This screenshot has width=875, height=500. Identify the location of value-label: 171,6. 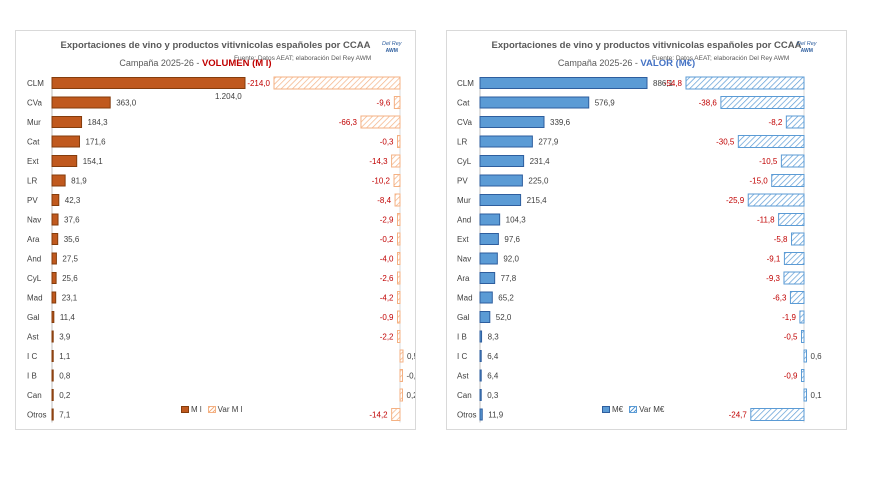
(96, 142).